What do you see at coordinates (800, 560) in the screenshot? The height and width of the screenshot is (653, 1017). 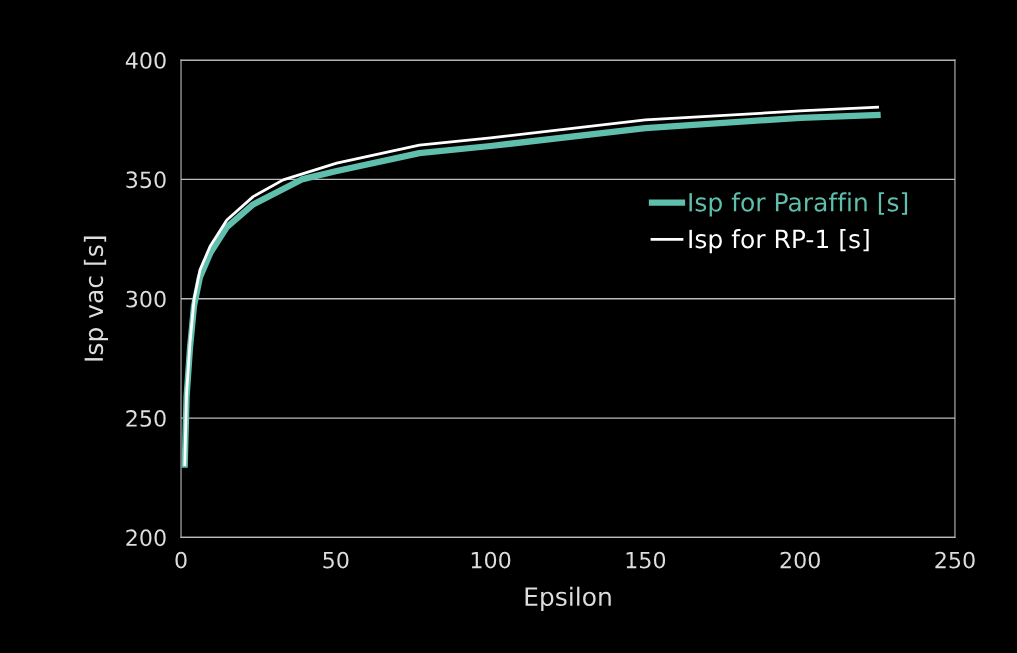 I see `x-tick-label: 200` at bounding box center [800, 560].